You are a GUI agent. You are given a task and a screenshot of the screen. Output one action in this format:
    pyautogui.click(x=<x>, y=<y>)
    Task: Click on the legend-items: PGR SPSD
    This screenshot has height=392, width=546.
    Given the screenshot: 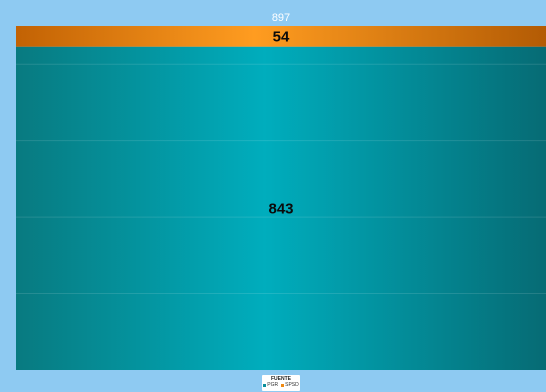 What is the action you would take?
    pyautogui.click(x=281, y=385)
    